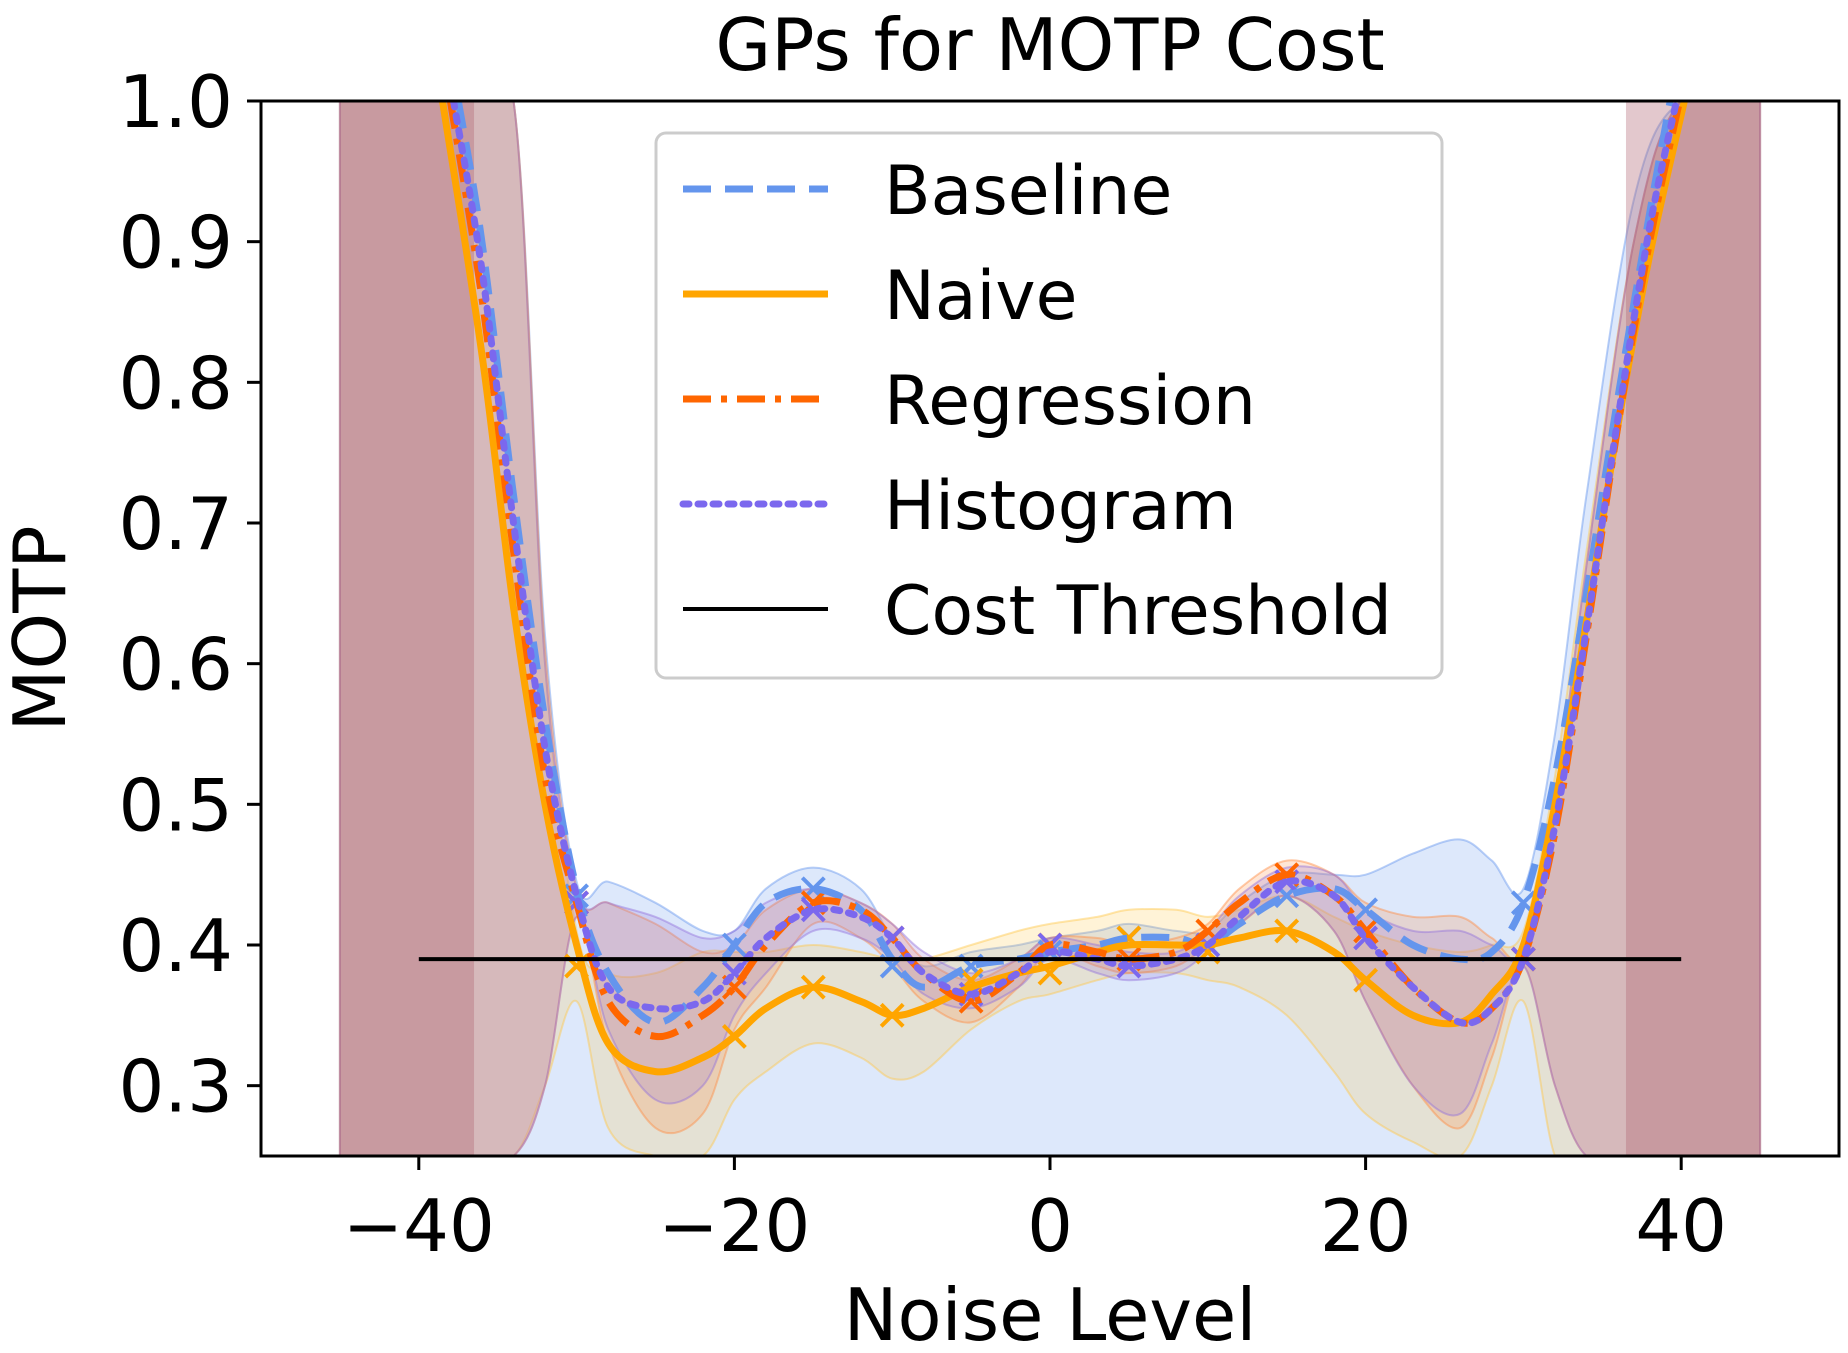 The height and width of the screenshot is (1353, 1848). I want to click on y-tick-label: 0.7, so click(175, 524).